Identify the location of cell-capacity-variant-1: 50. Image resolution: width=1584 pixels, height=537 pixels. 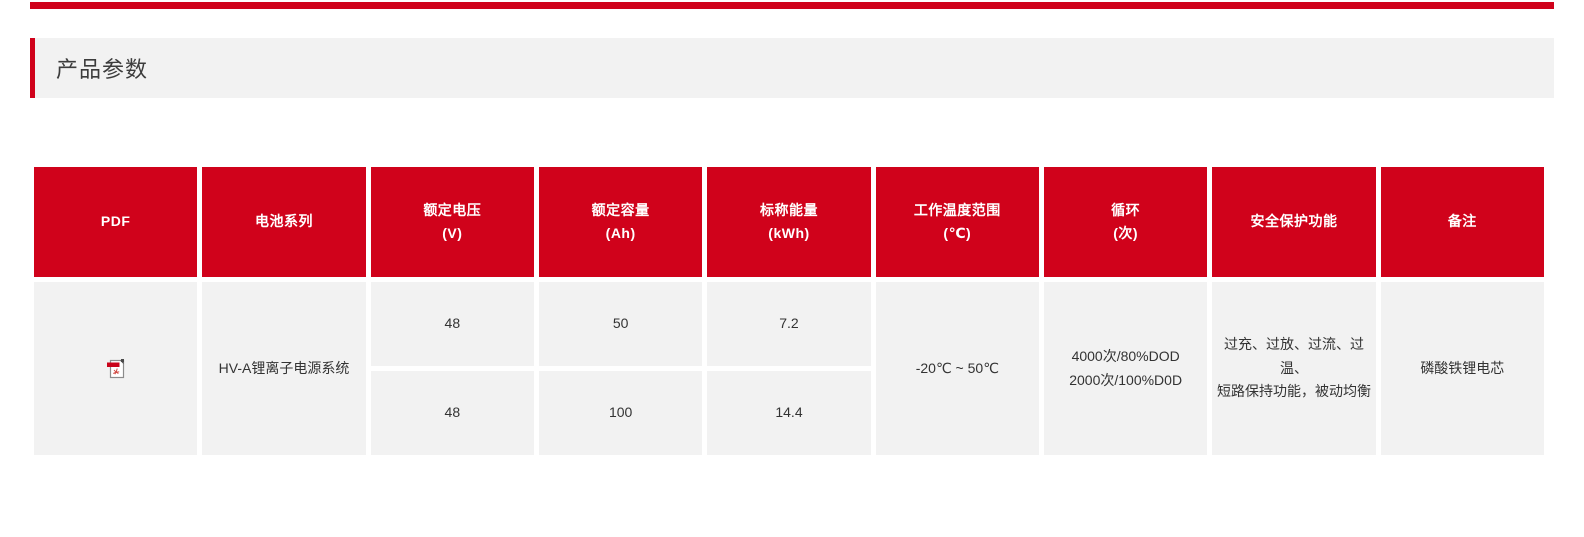
(620, 324).